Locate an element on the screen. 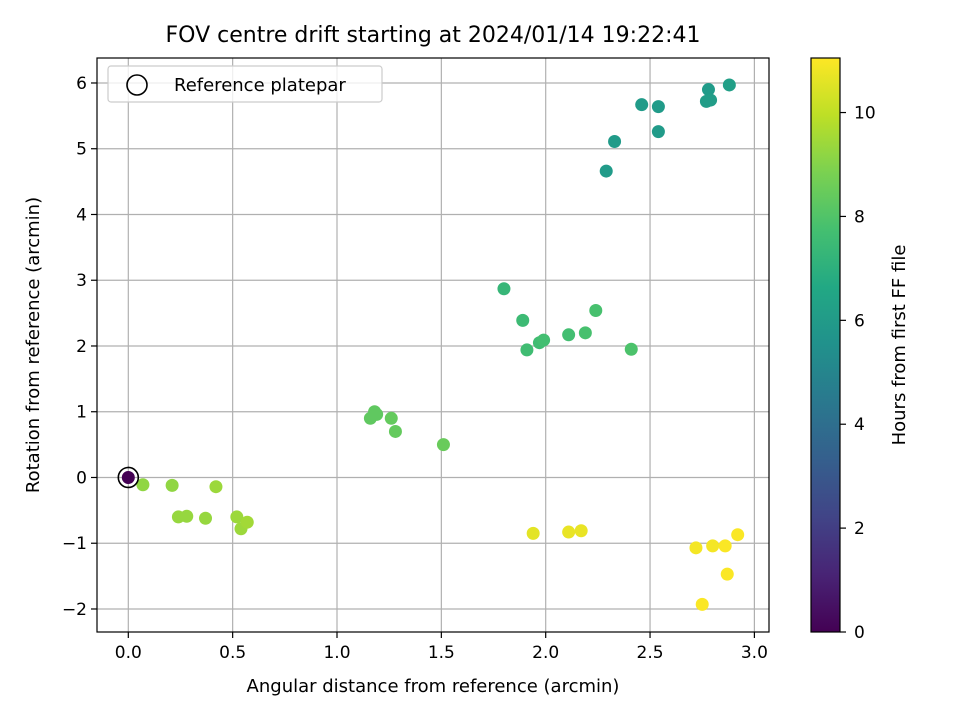  y-tick-label: −2 is located at coordinates (74, 610).